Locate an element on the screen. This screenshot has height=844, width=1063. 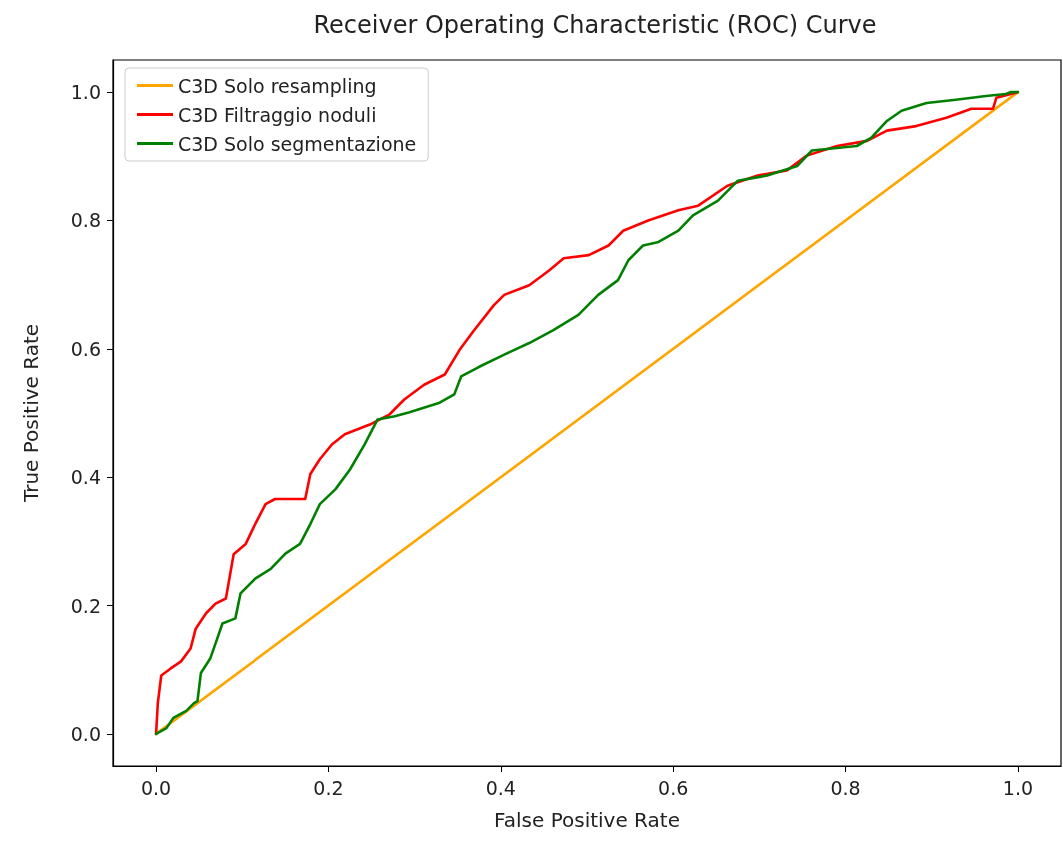
x-tick-label: 0.4 is located at coordinates (500, 787).